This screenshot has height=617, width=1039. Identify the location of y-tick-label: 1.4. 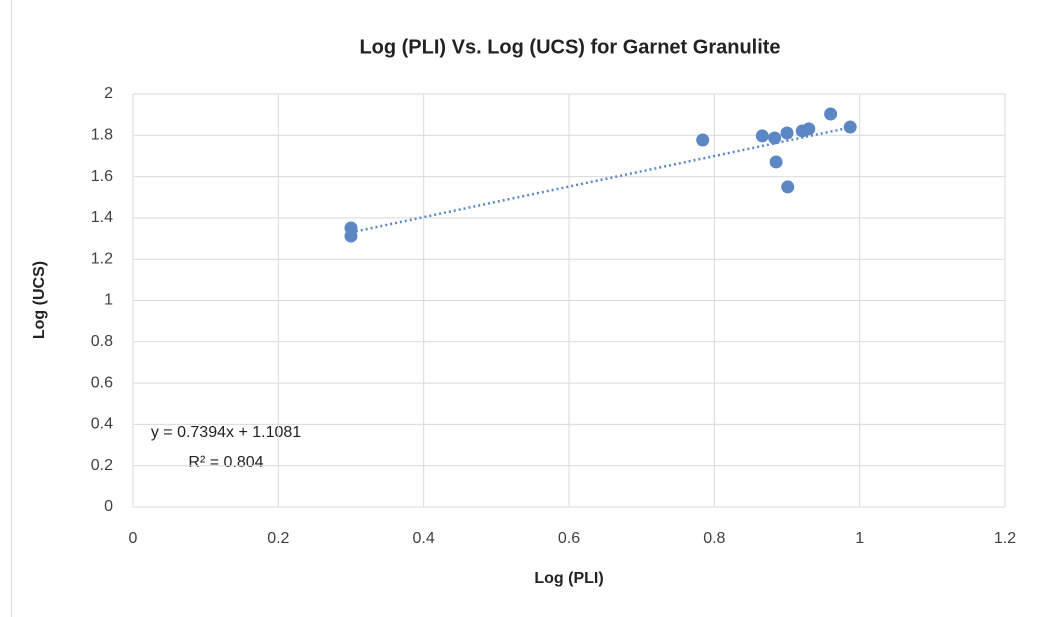
(102, 217).